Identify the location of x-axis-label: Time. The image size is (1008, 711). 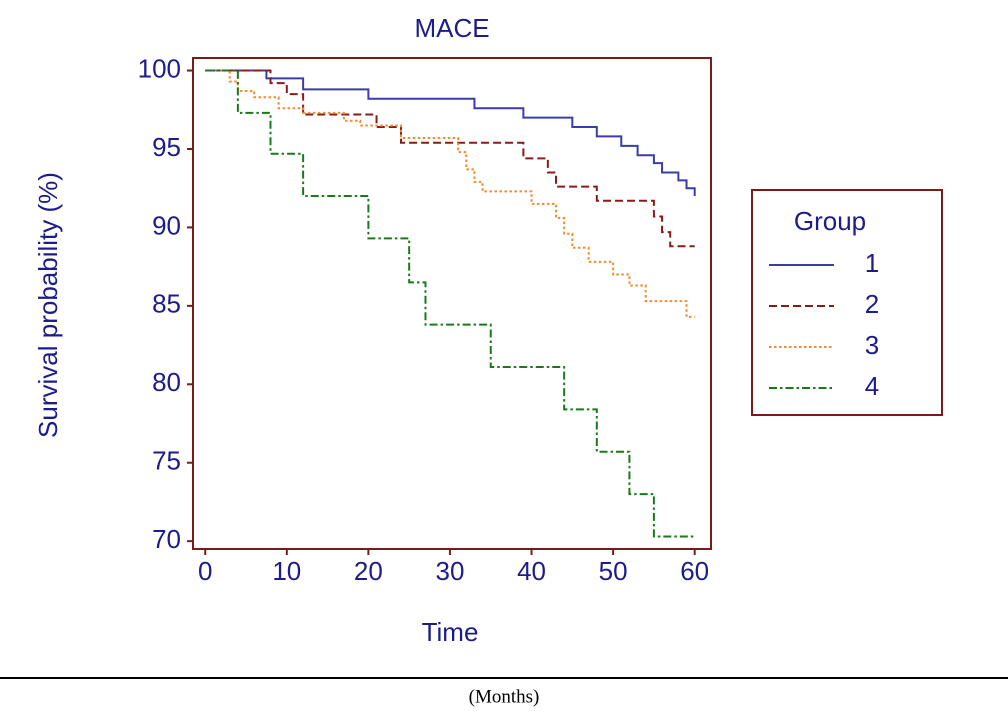
(450, 632).